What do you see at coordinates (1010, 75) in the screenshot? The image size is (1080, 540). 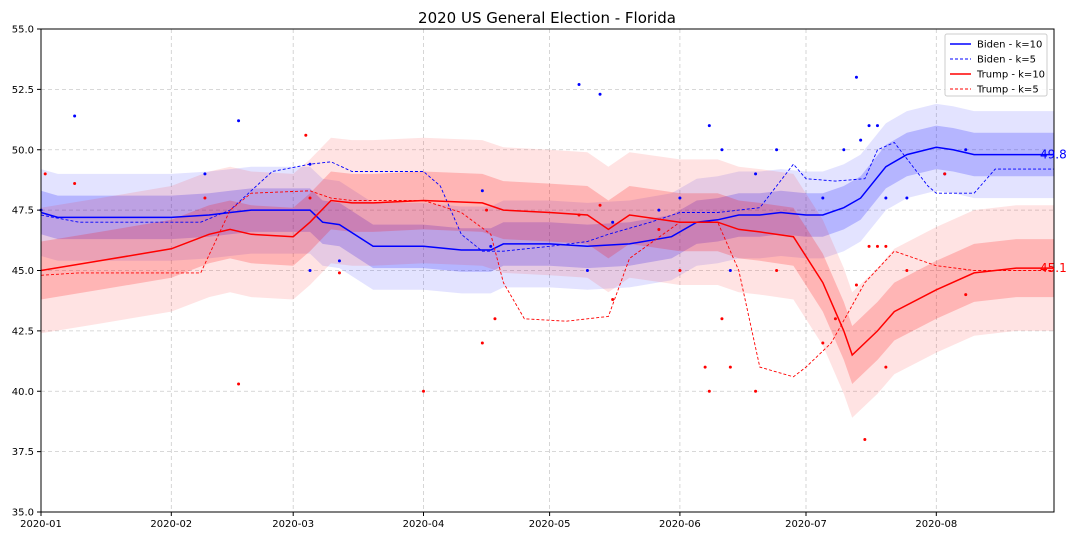 I see `legend-entry-label: Trump - k=10` at bounding box center [1010, 75].